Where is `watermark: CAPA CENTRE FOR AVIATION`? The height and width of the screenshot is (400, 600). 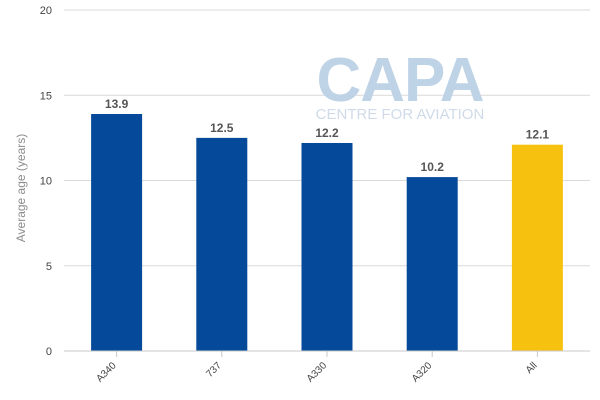
watermark: CAPA CENTRE FOR AVIATION is located at coordinates (400, 84).